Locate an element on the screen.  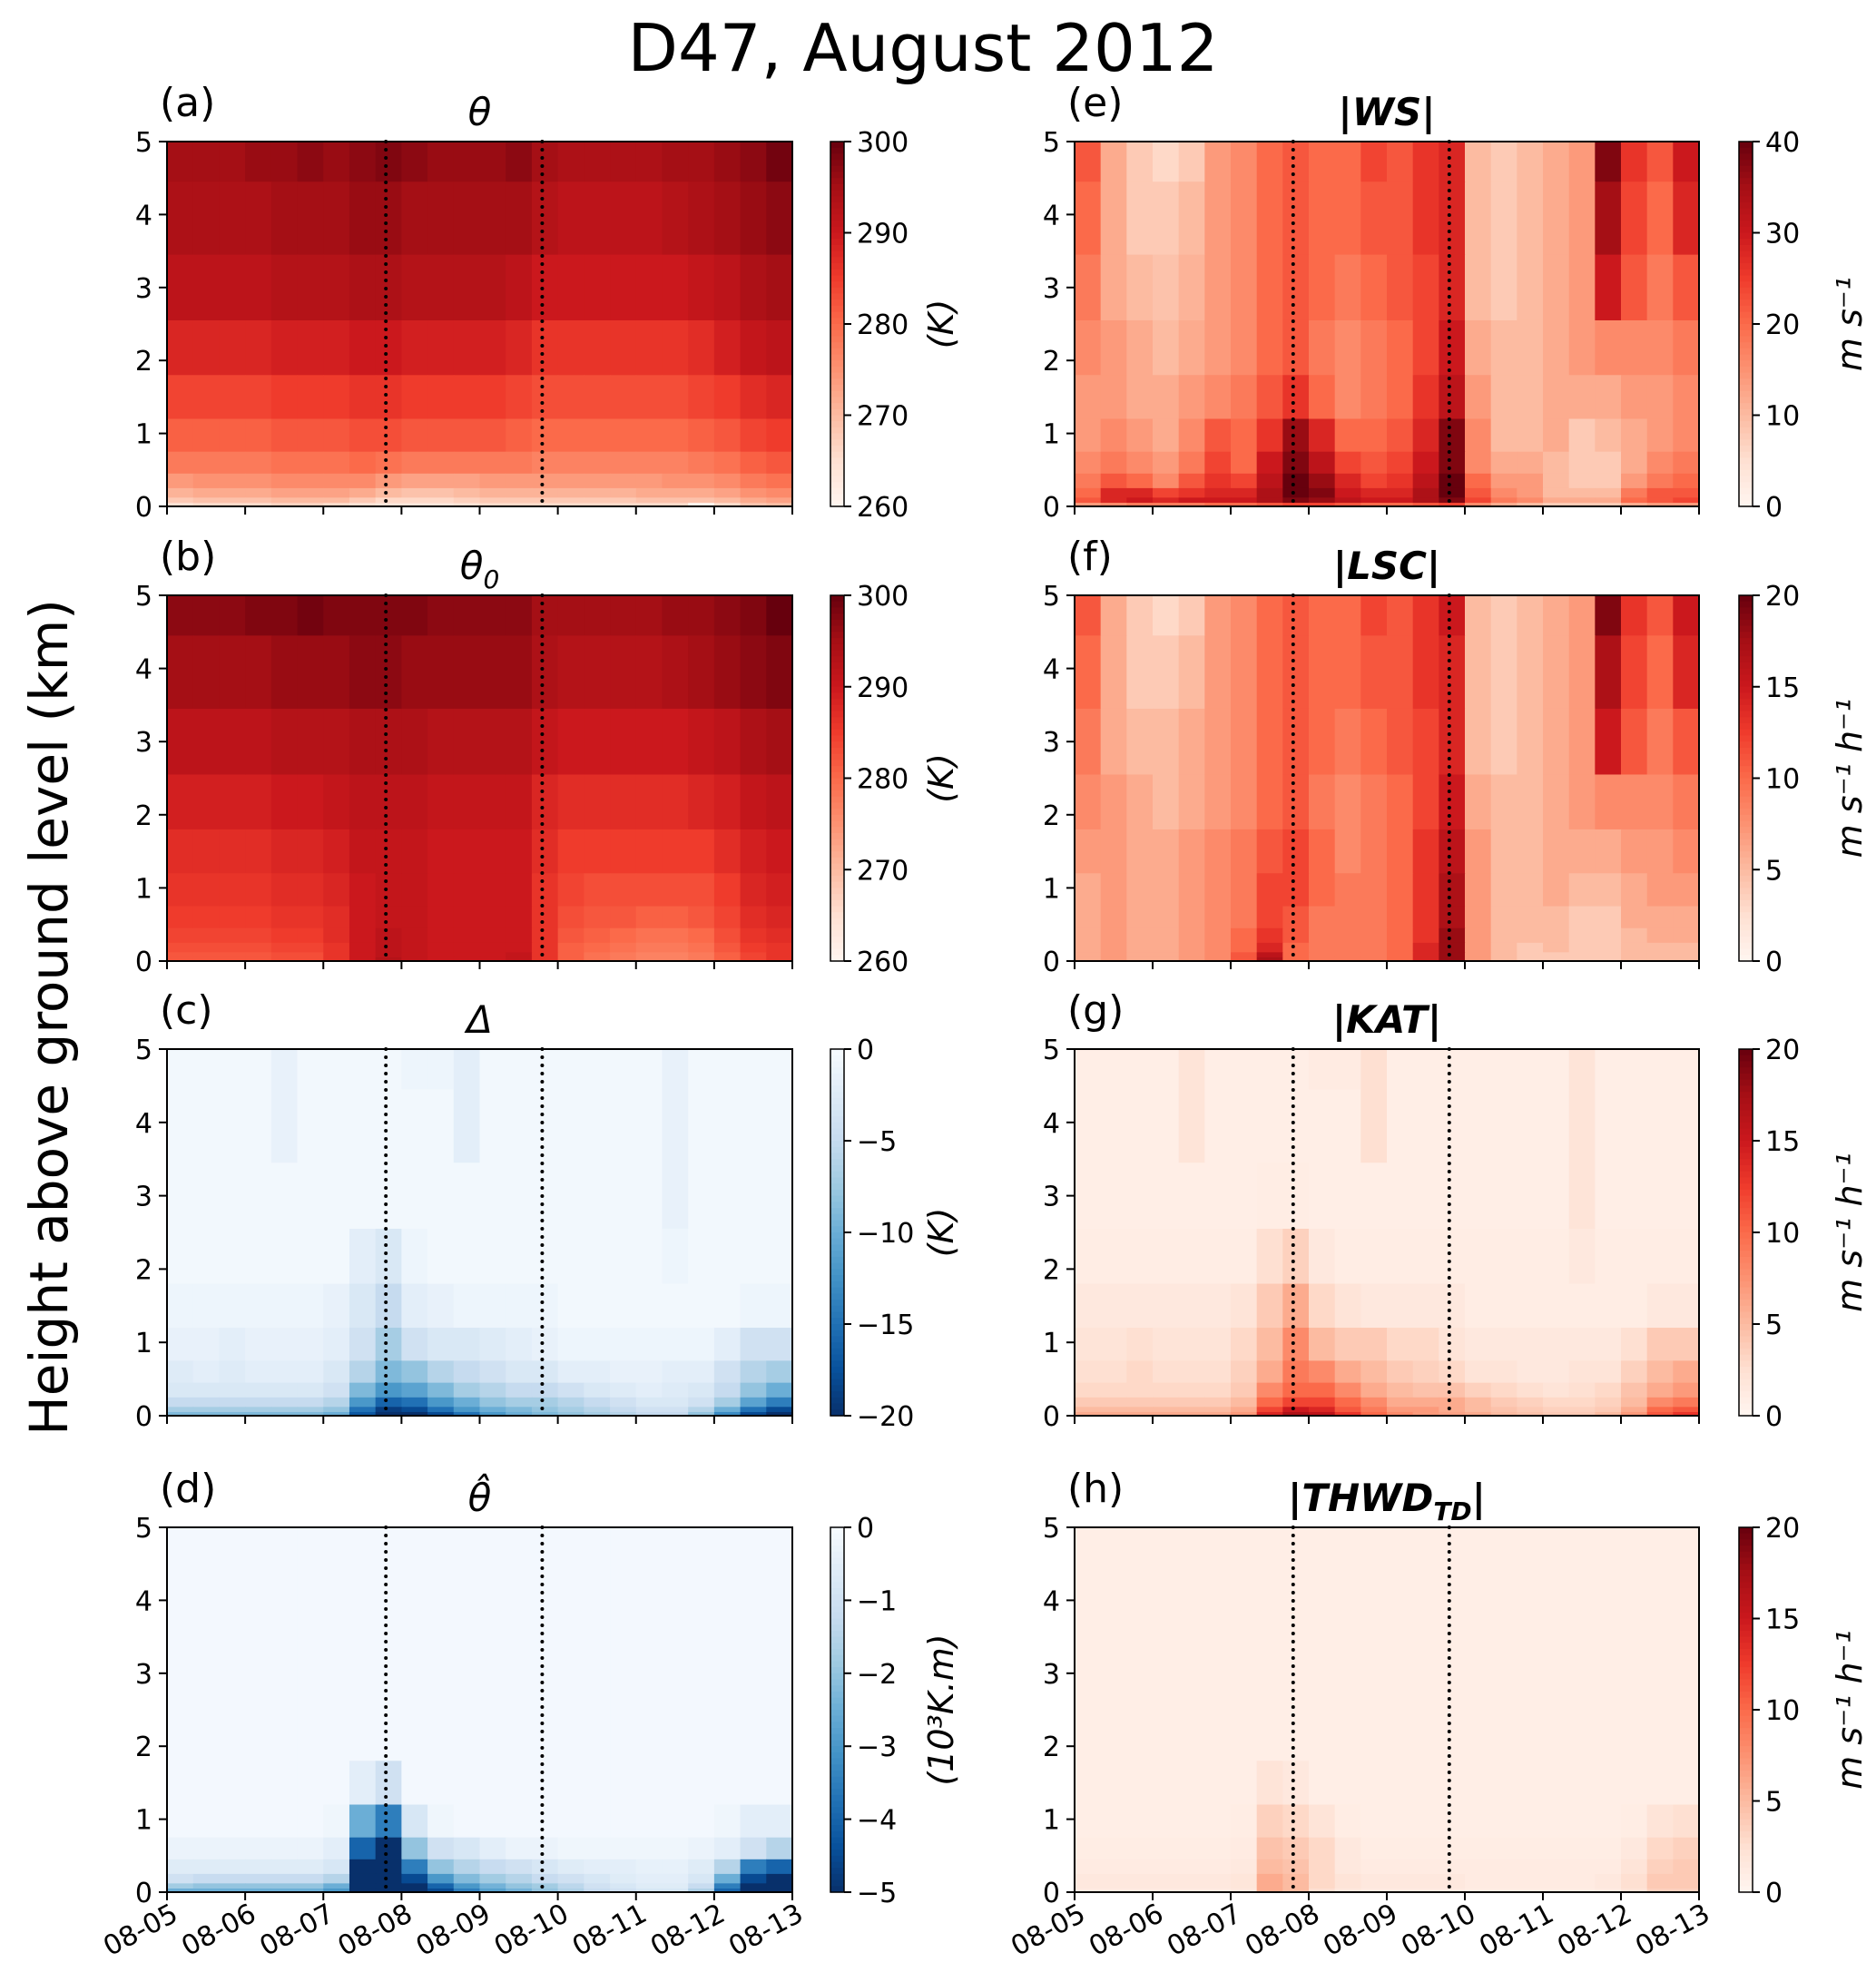
y-tick-label: 1 is located at coordinates (144, 1821).